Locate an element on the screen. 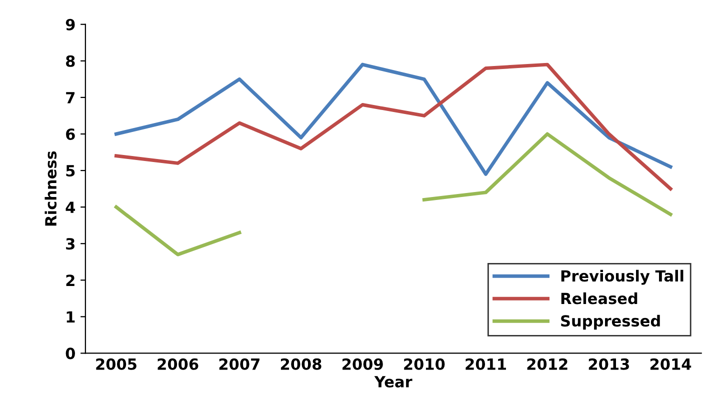 This screenshot has height=406, width=712. x-tick-label: 2006 is located at coordinates (178, 364).